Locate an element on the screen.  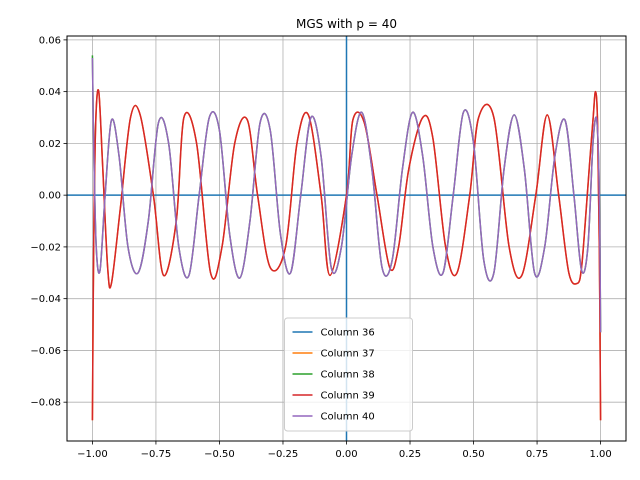
x-tick-label: 0.00 is located at coordinates (346, 454).